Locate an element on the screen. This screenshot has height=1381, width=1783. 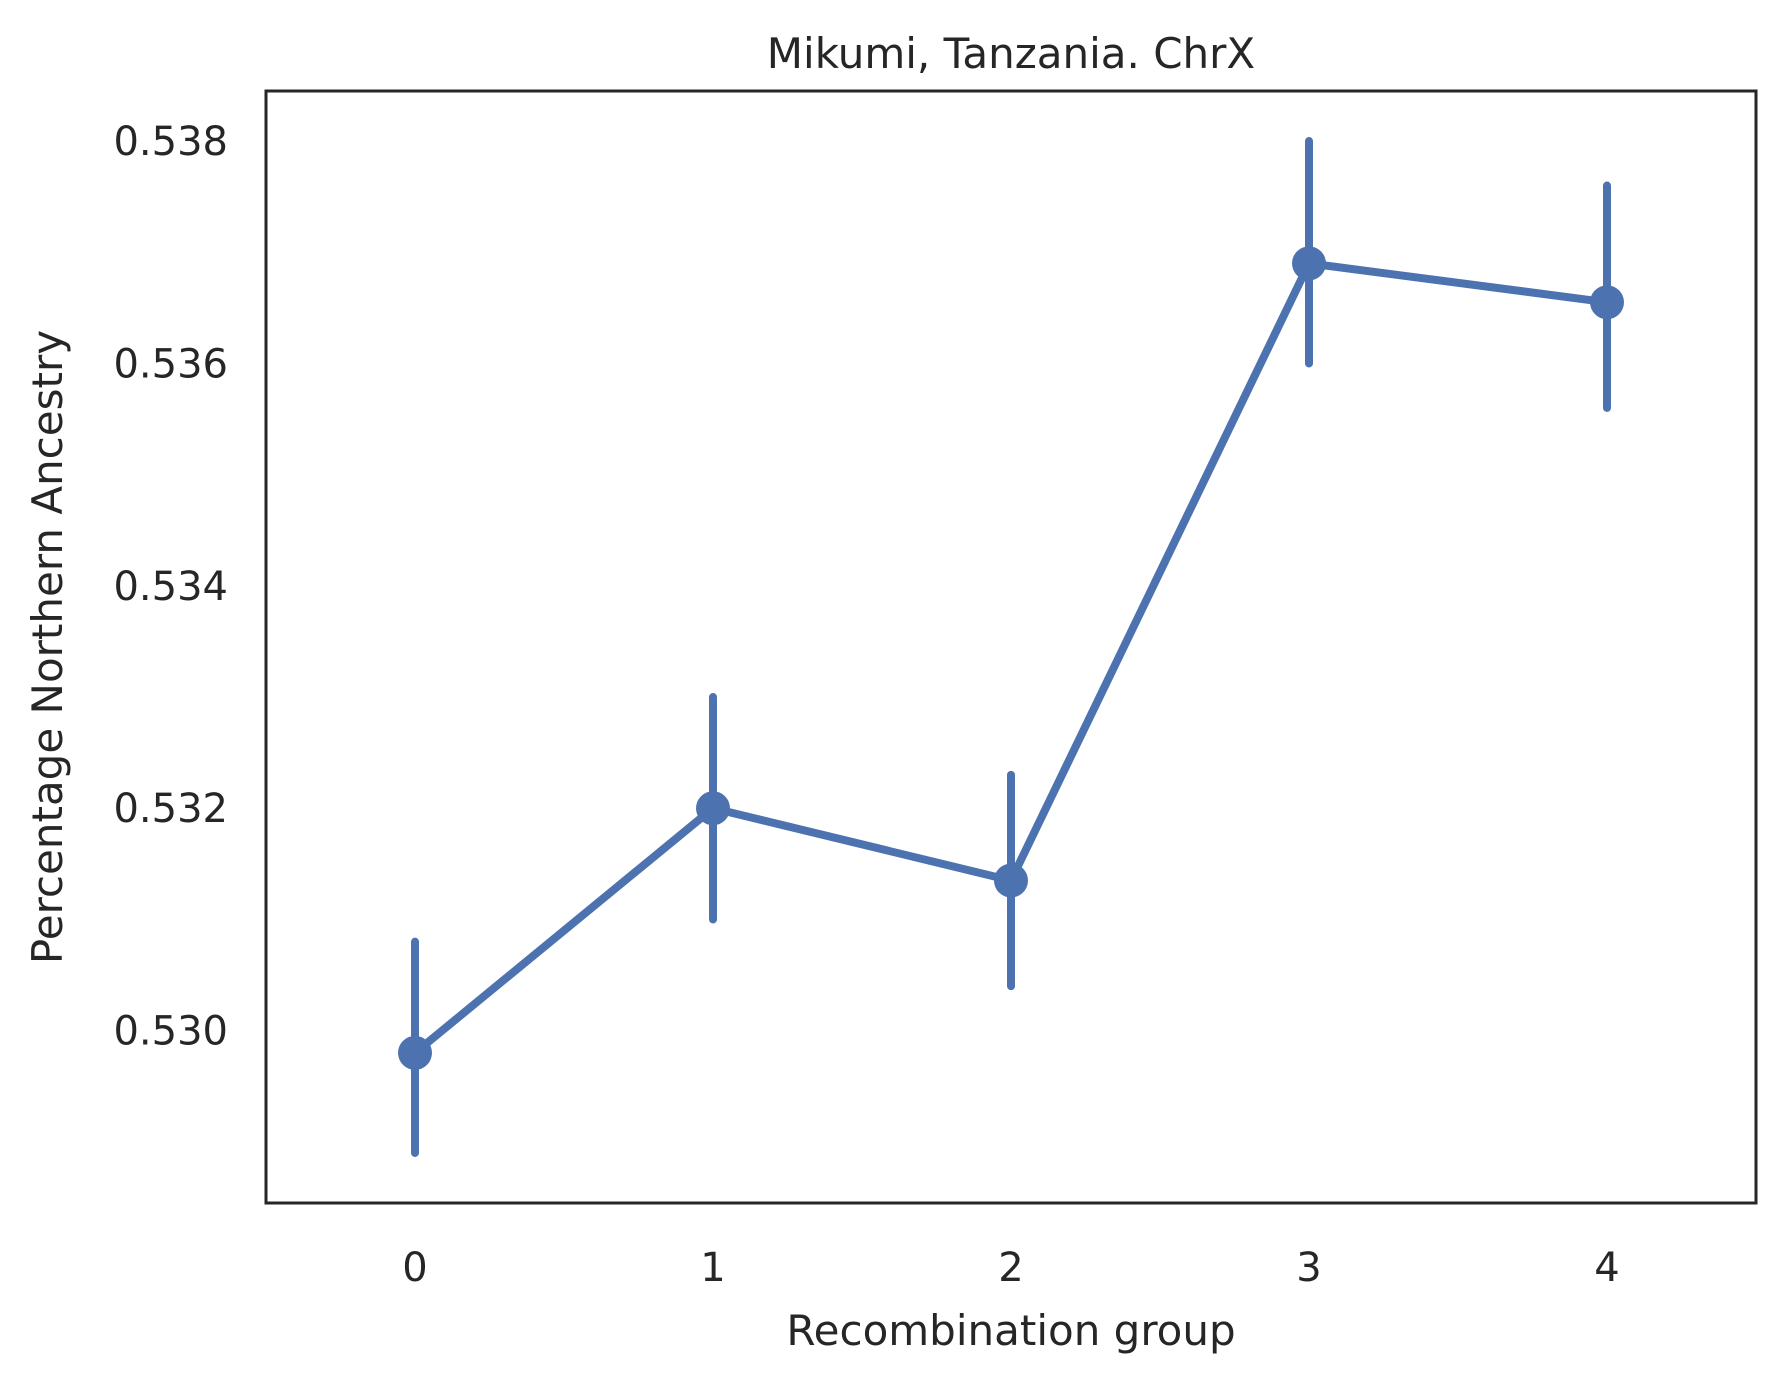
x-tick-label: 3 is located at coordinates (1308, 1268).